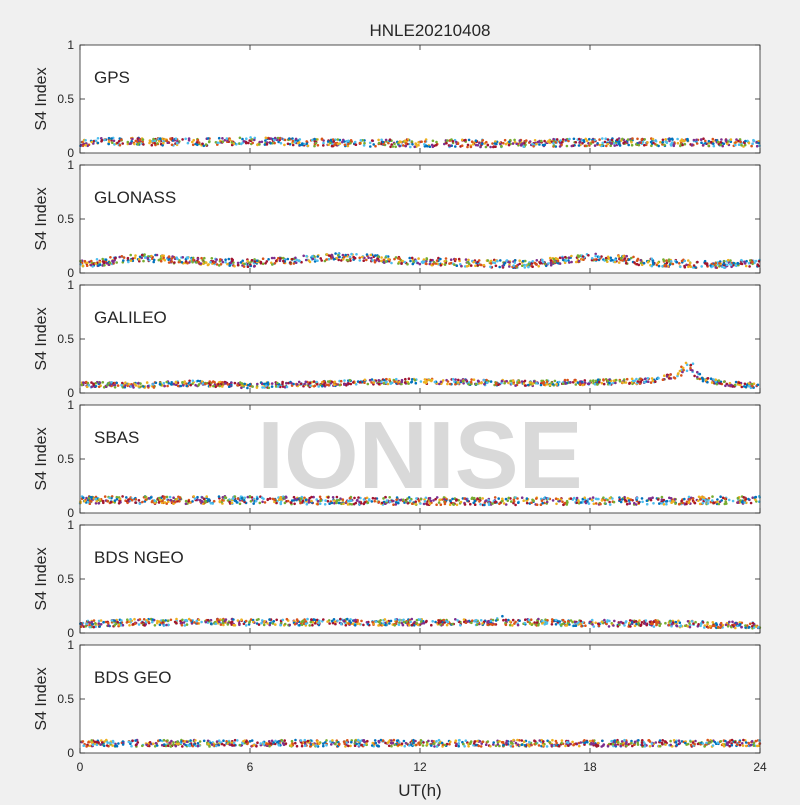 The height and width of the screenshot is (805, 800). I want to click on plot-area, so click(420, 579).